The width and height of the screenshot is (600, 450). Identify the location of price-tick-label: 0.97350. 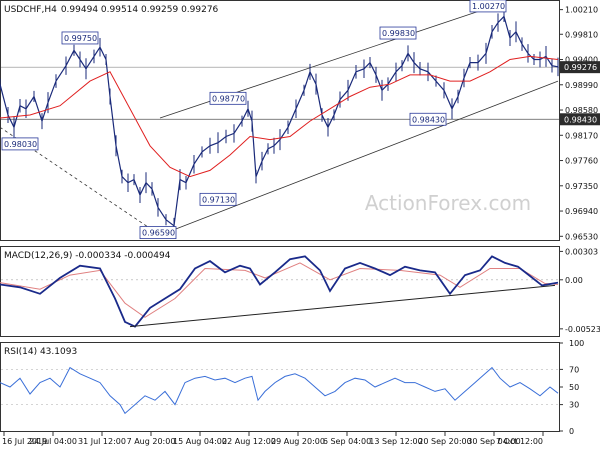
(581, 186).